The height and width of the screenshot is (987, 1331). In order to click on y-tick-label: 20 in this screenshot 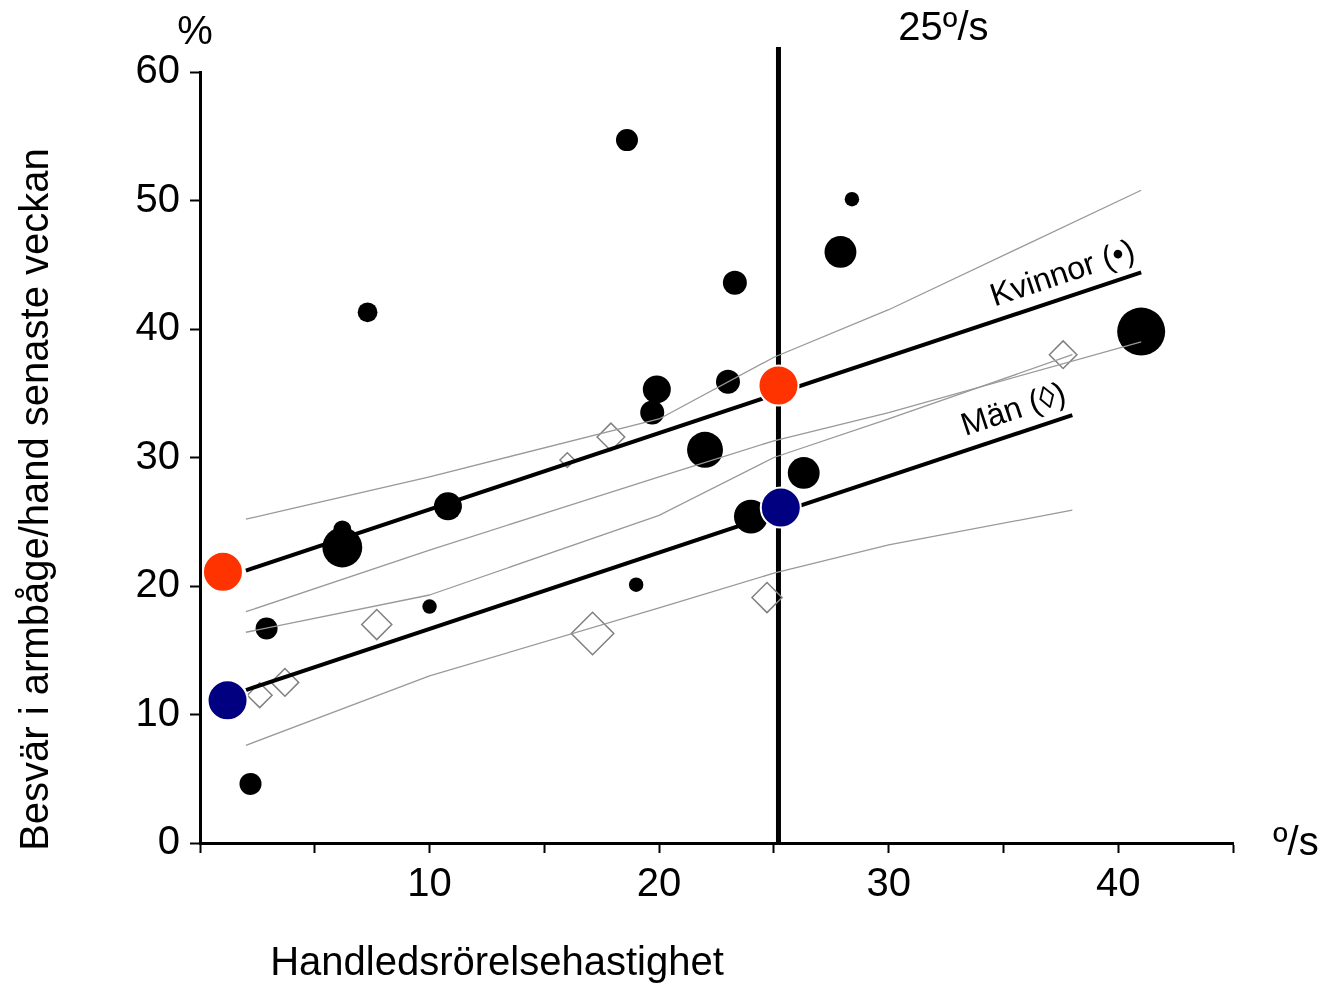, I will do `click(157, 583)`.